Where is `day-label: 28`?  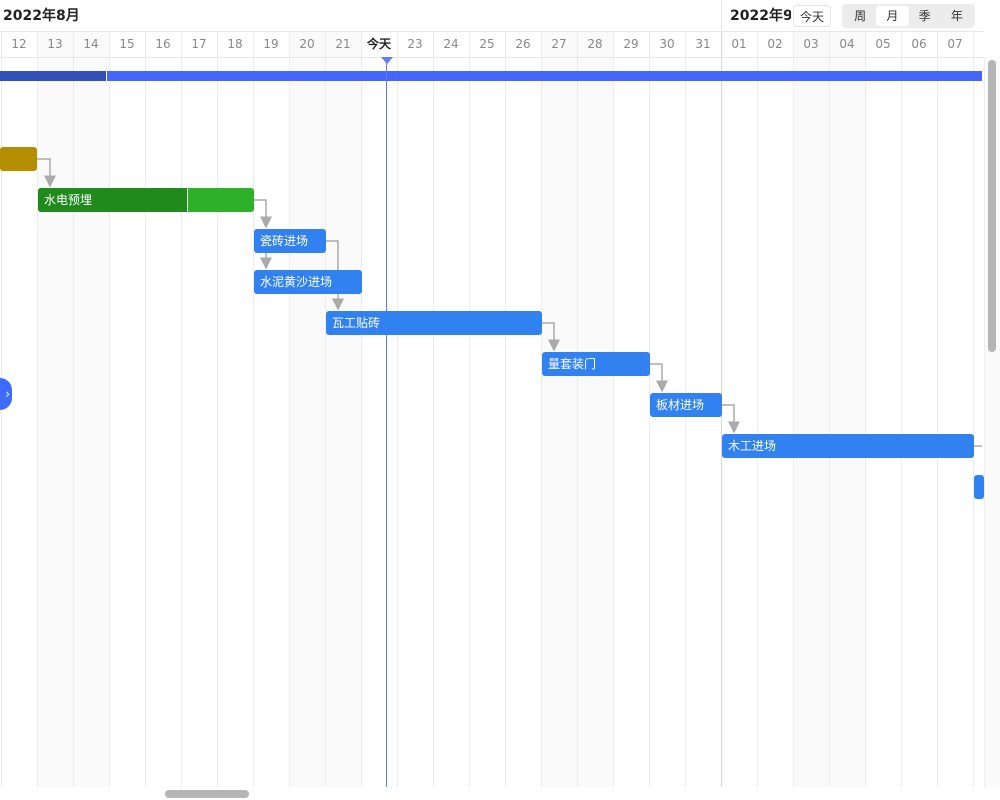
day-label: 28 is located at coordinates (595, 44).